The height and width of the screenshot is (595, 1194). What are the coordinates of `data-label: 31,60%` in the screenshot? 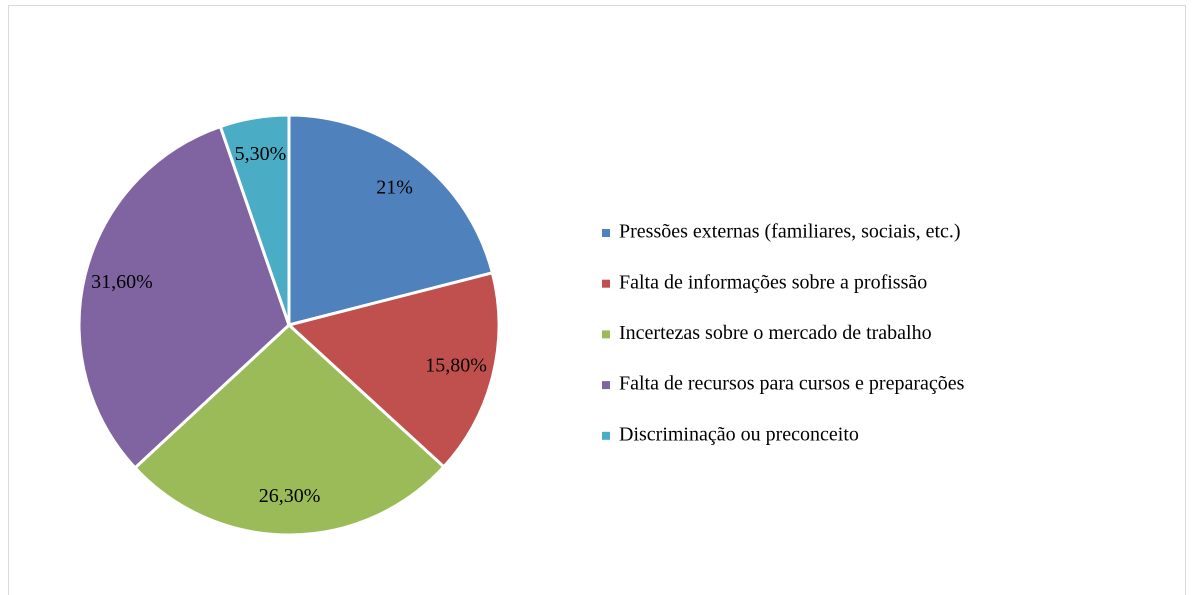 It's located at (122, 282).